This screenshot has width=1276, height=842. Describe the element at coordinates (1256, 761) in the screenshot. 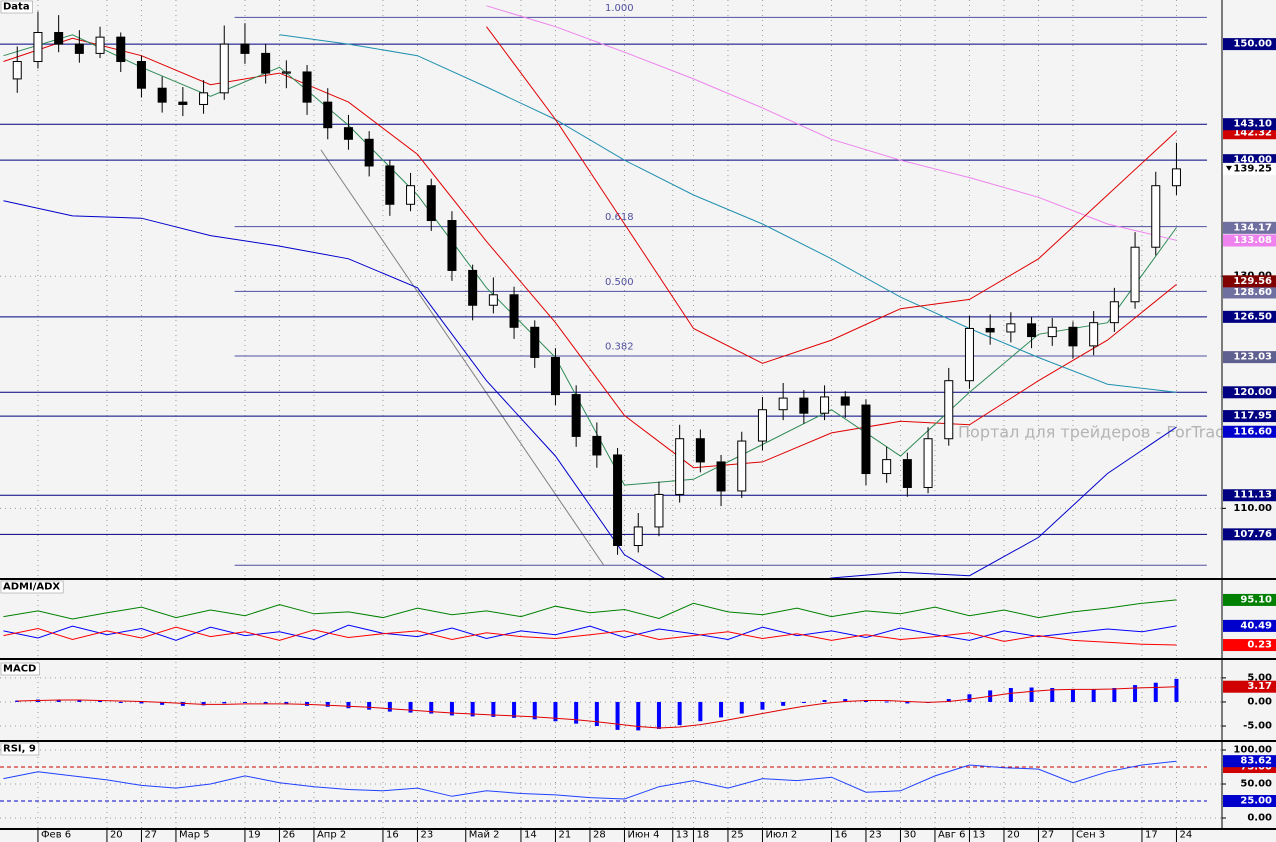

I see `price-label: 83.62` at that location.